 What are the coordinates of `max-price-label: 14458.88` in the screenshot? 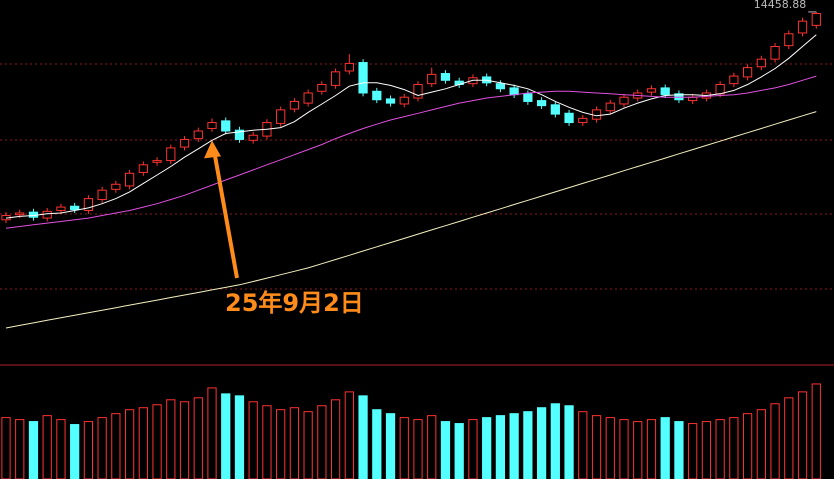 It's located at (780, 5).